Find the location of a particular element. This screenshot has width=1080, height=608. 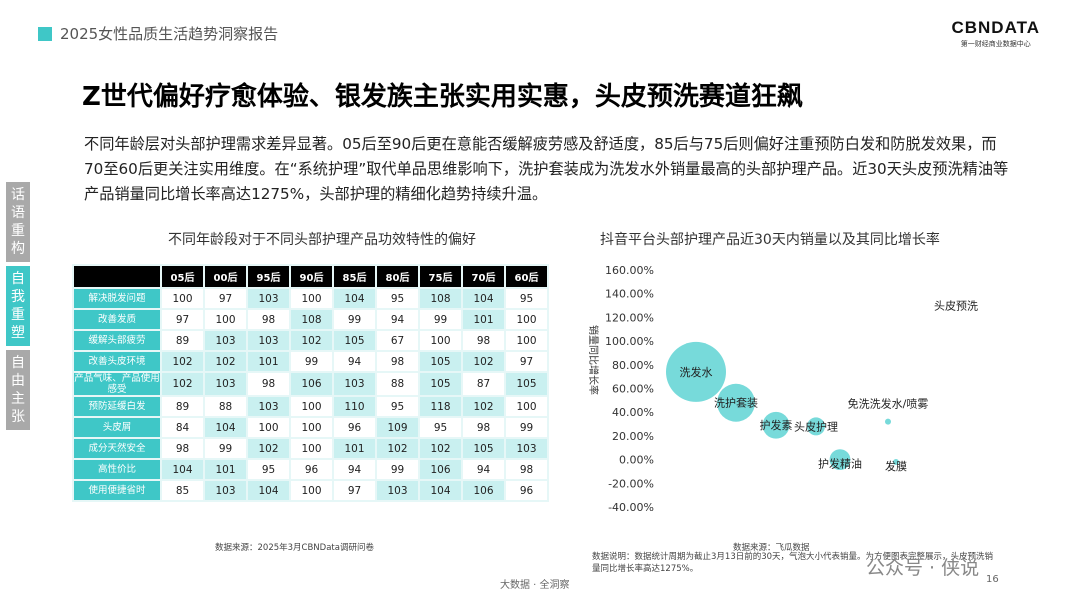

bubble-label: 护发精油 is located at coordinates (840, 464).